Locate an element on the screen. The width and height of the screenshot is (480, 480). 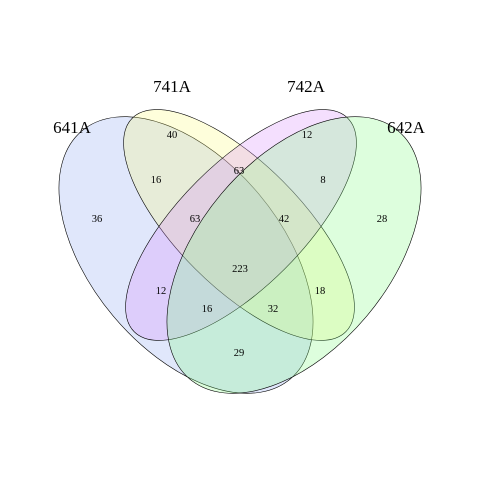
region-count-641a-741a-642a: 32 is located at coordinates (273, 309).